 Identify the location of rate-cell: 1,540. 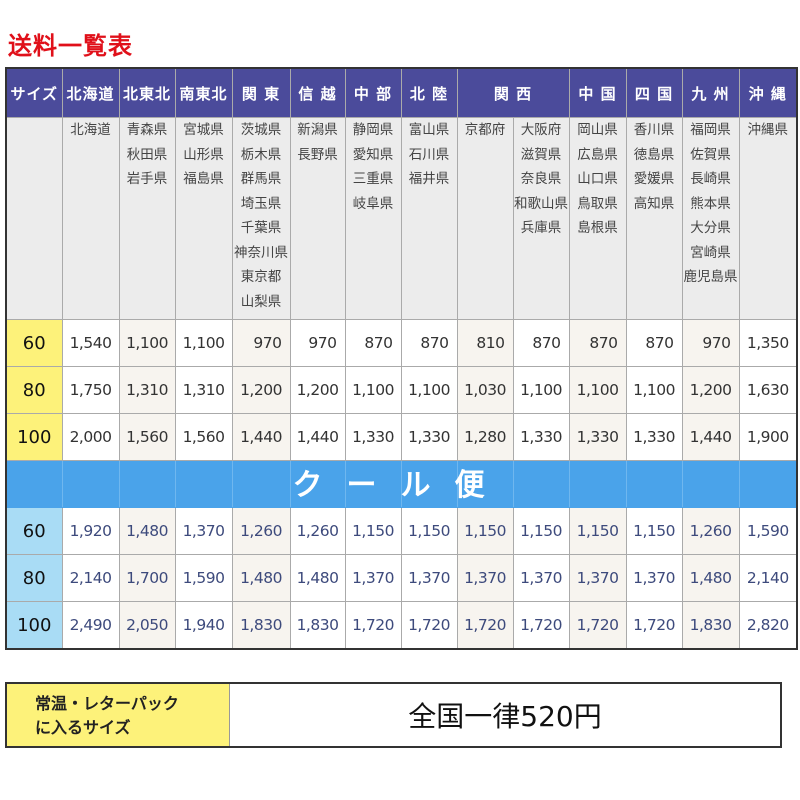
(90, 343).